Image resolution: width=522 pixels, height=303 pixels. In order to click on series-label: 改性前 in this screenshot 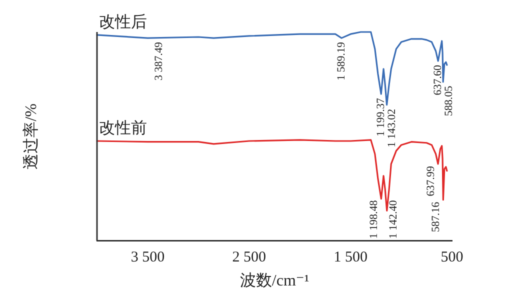, I will do `click(123, 128)`.